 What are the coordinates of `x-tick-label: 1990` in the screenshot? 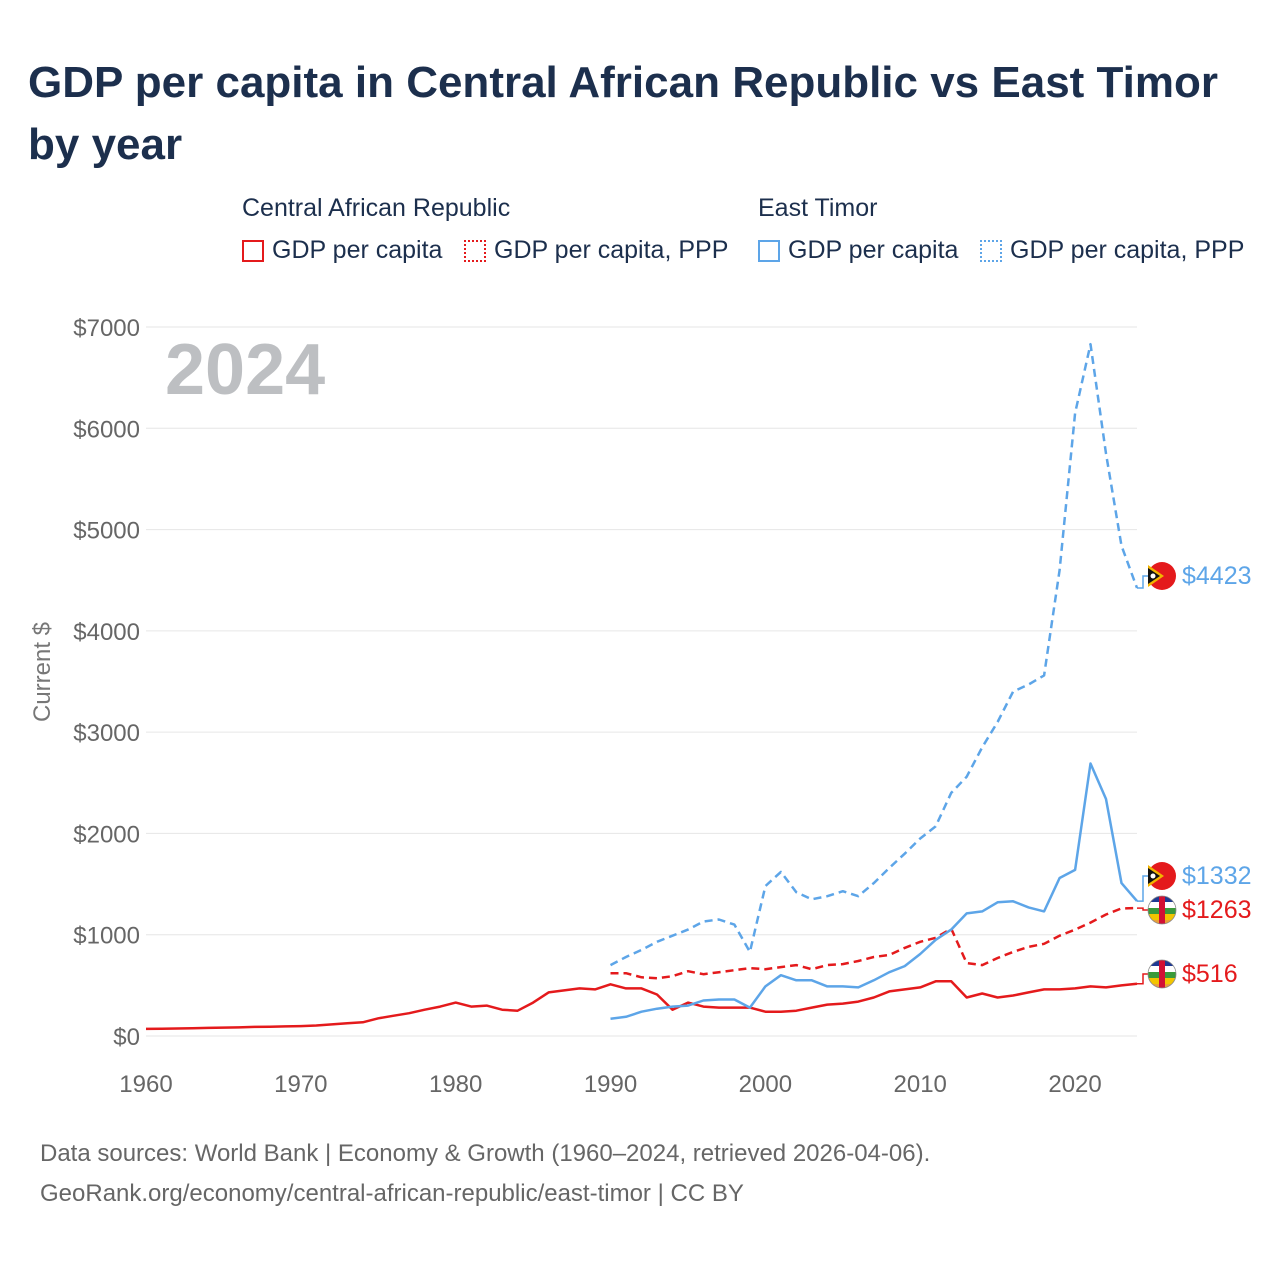 It's located at (610, 1084).